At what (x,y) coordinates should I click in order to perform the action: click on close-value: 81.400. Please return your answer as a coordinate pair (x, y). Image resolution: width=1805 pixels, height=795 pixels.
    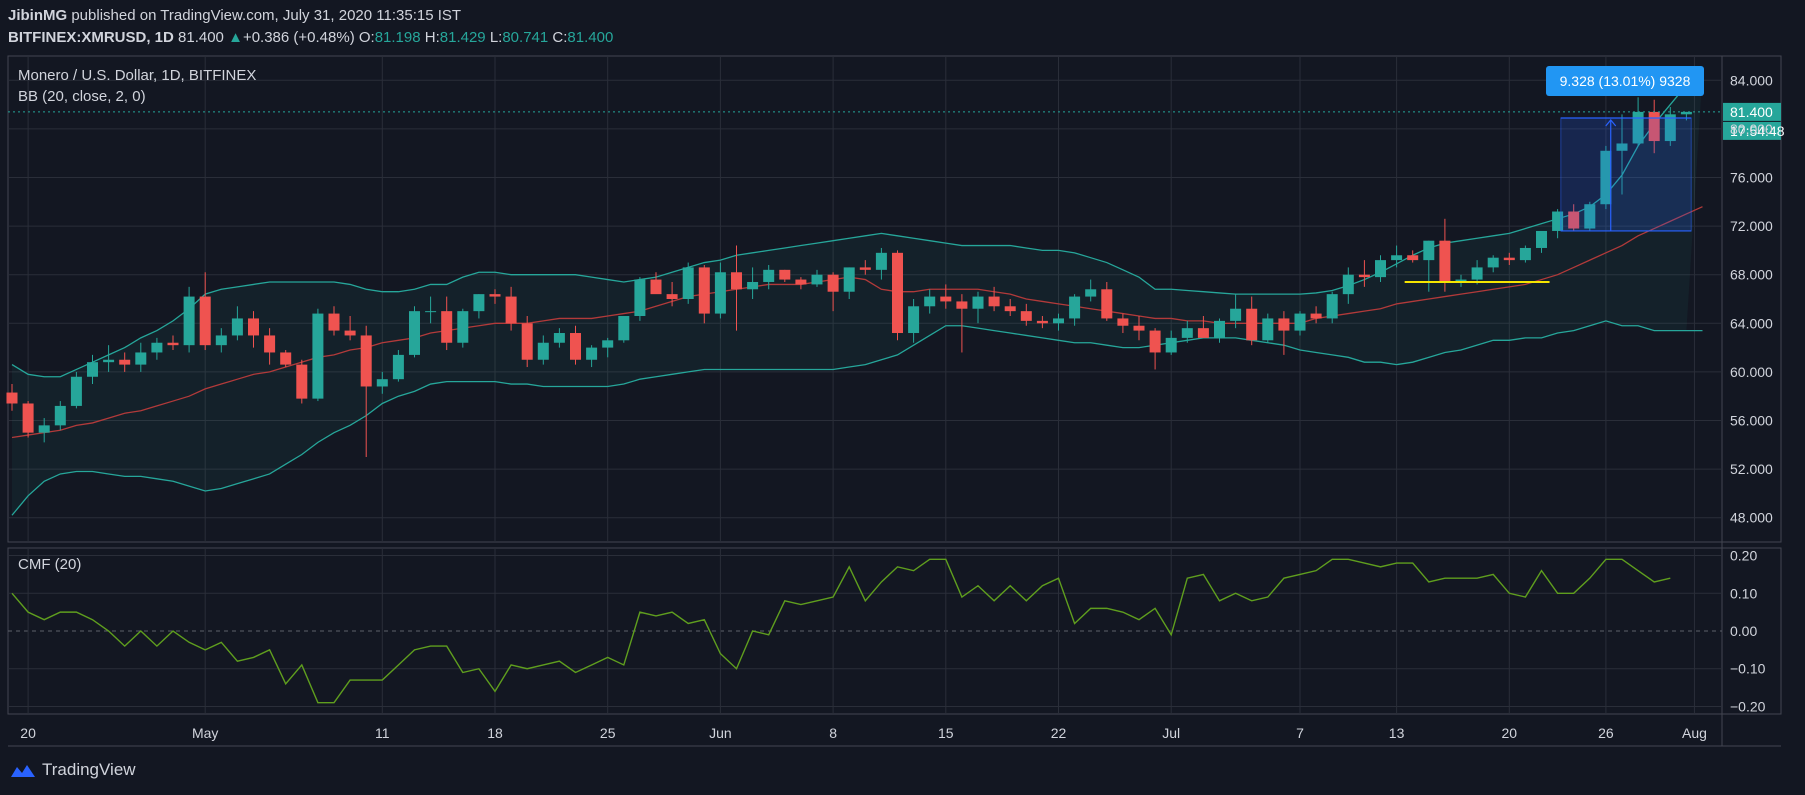
    Looking at the image, I should click on (590, 37).